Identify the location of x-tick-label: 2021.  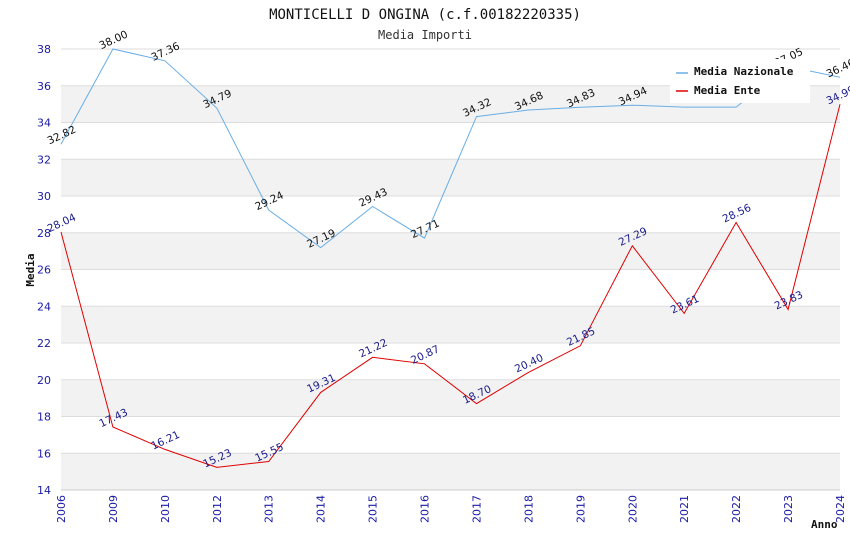
(684, 509).